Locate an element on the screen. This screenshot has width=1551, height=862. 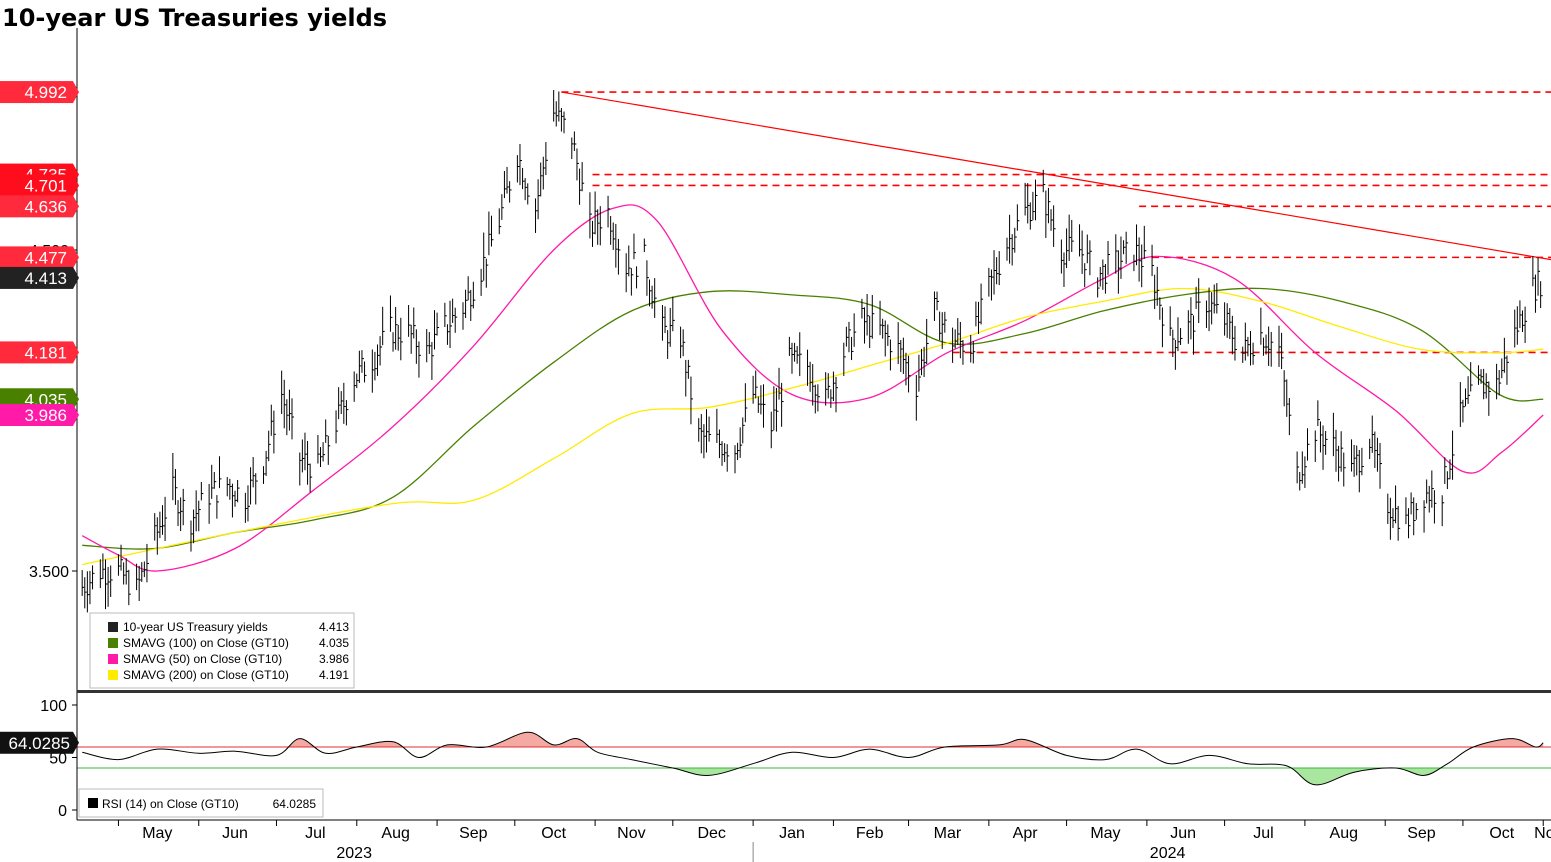
price-tag-label: 3.986 is located at coordinates (45, 415).